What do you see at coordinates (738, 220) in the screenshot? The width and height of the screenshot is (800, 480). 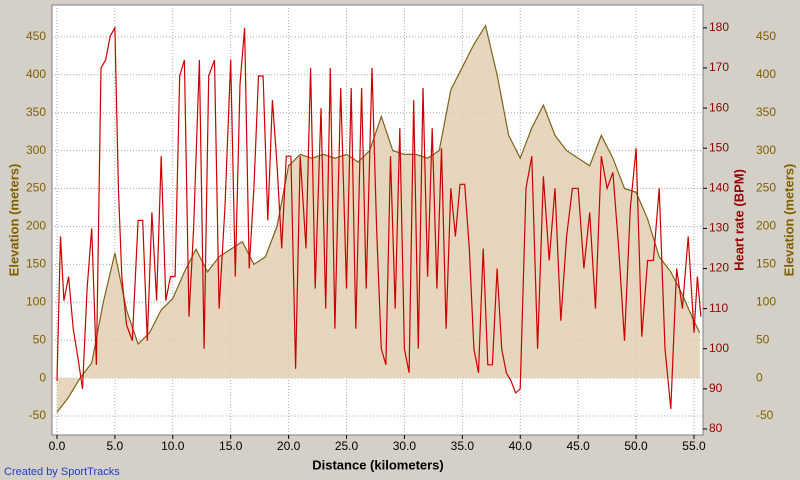 I see `y2-axis-label: Heart rate (BPM)` at bounding box center [738, 220].